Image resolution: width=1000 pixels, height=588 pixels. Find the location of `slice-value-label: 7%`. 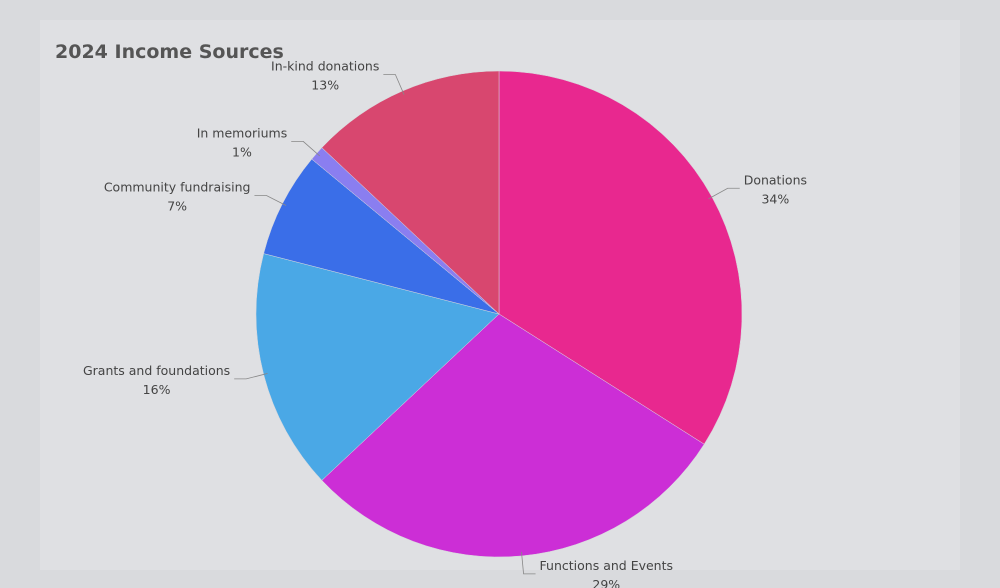

slice-value-label: 7% is located at coordinates (177, 206).